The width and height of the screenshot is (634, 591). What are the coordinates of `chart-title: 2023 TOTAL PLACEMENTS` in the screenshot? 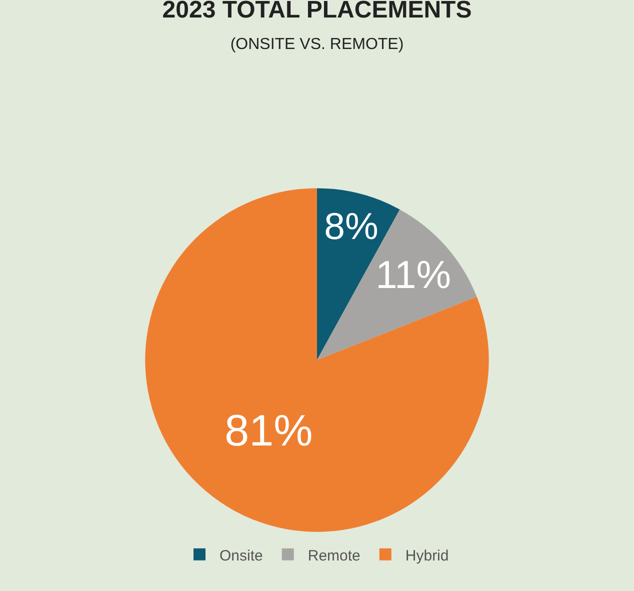 It's located at (317, 12).